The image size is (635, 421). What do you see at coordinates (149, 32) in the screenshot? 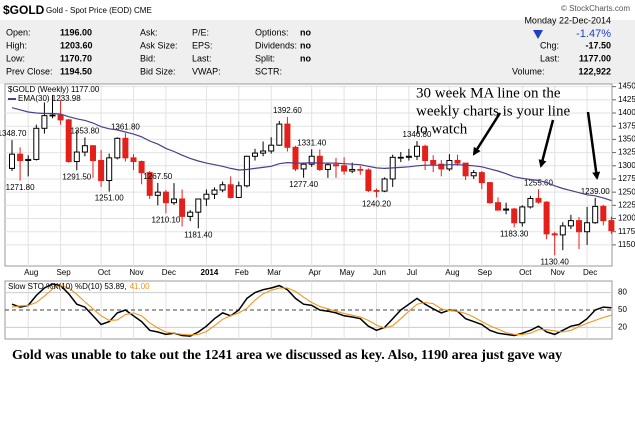
I see `quote-label: Ask:` at bounding box center [149, 32].